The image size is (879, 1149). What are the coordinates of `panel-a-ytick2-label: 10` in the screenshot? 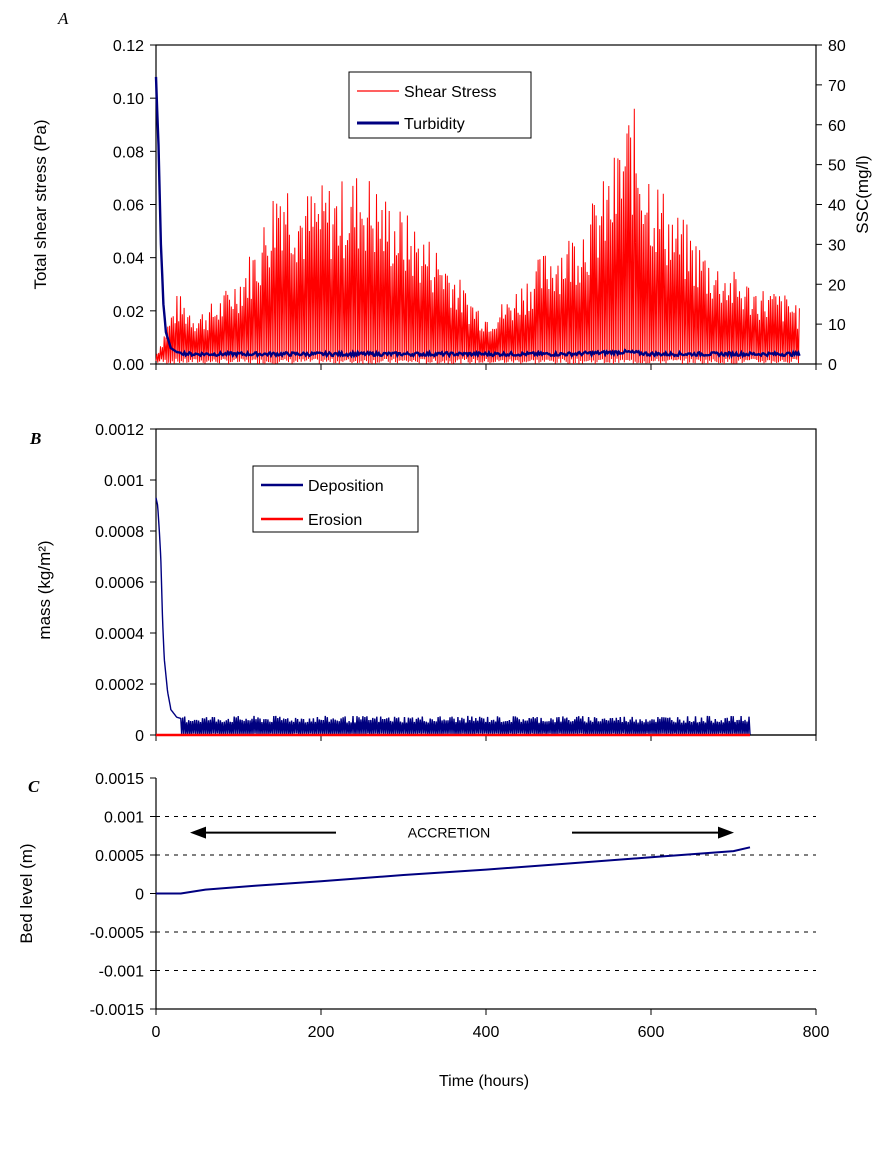 It's located at (837, 325).